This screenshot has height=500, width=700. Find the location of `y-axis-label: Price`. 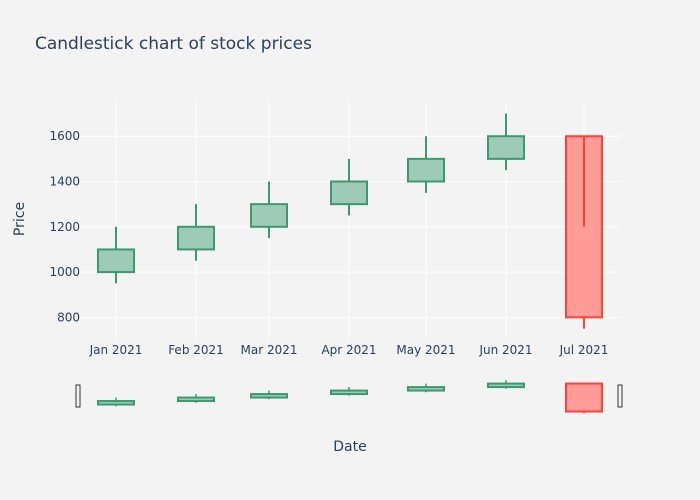

y-axis-label: Price is located at coordinates (20, 219).